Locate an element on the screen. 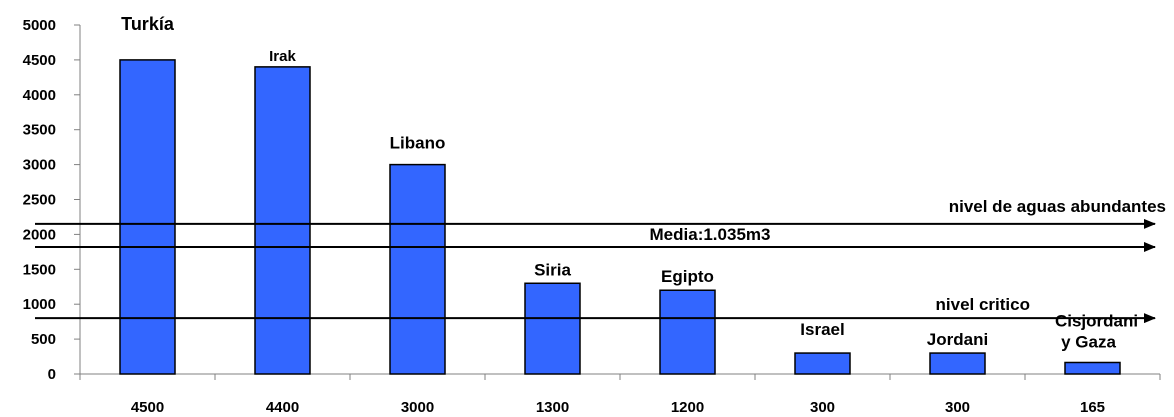 This screenshot has width=1174, height=417. y-tick-label: 4000 is located at coordinates (39, 95).